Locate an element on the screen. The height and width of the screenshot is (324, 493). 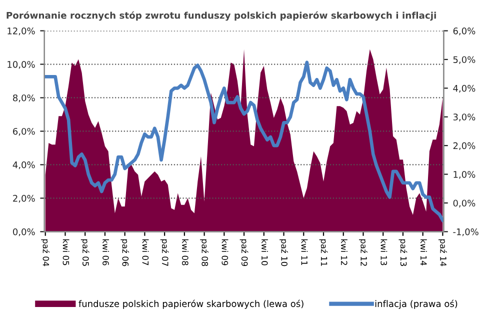
x-tick-label: kwi 08 is located at coordinates (185, 252).